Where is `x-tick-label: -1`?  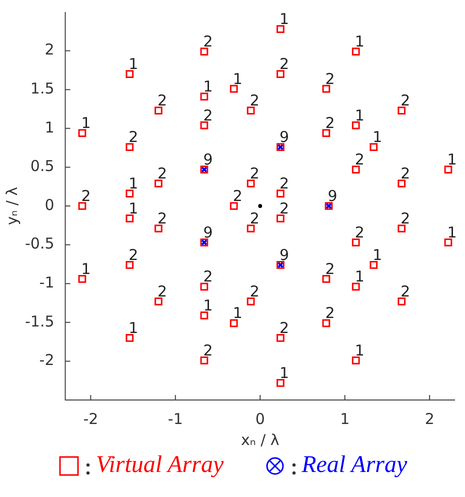 x-tick-label: -1 is located at coordinates (175, 419).